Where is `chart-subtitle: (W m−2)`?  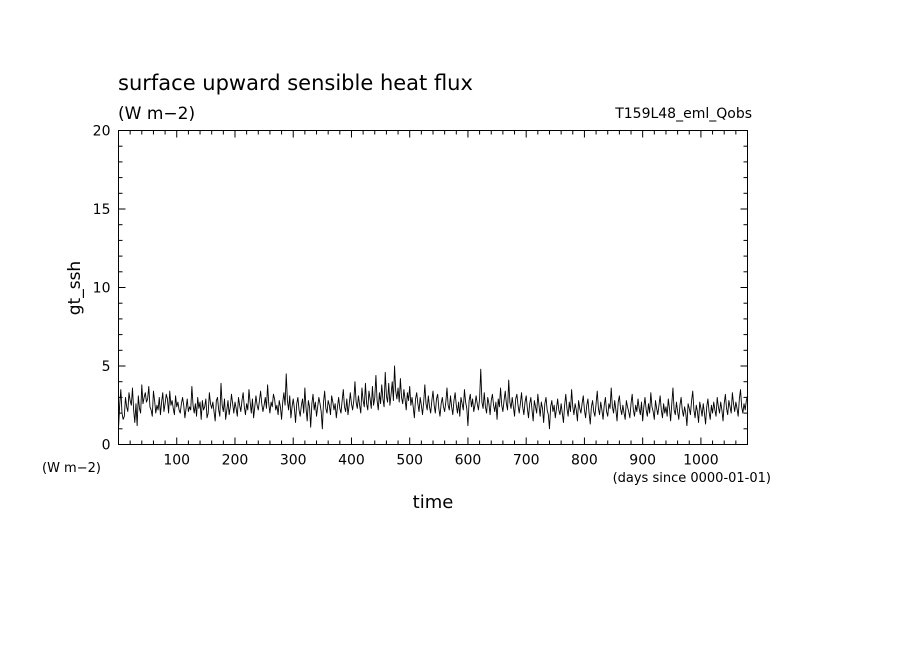 chart-subtitle: (W m−2) is located at coordinates (156, 114).